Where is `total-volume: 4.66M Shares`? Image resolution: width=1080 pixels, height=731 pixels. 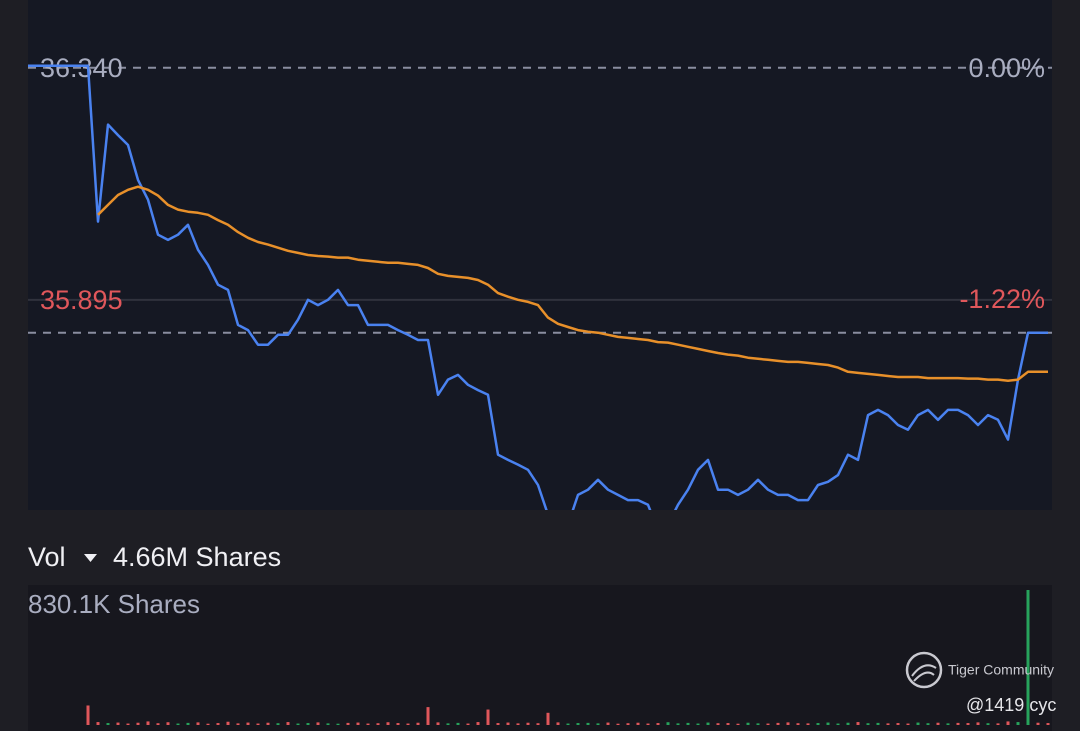
total-volume: 4.66M Shares is located at coordinates (197, 557).